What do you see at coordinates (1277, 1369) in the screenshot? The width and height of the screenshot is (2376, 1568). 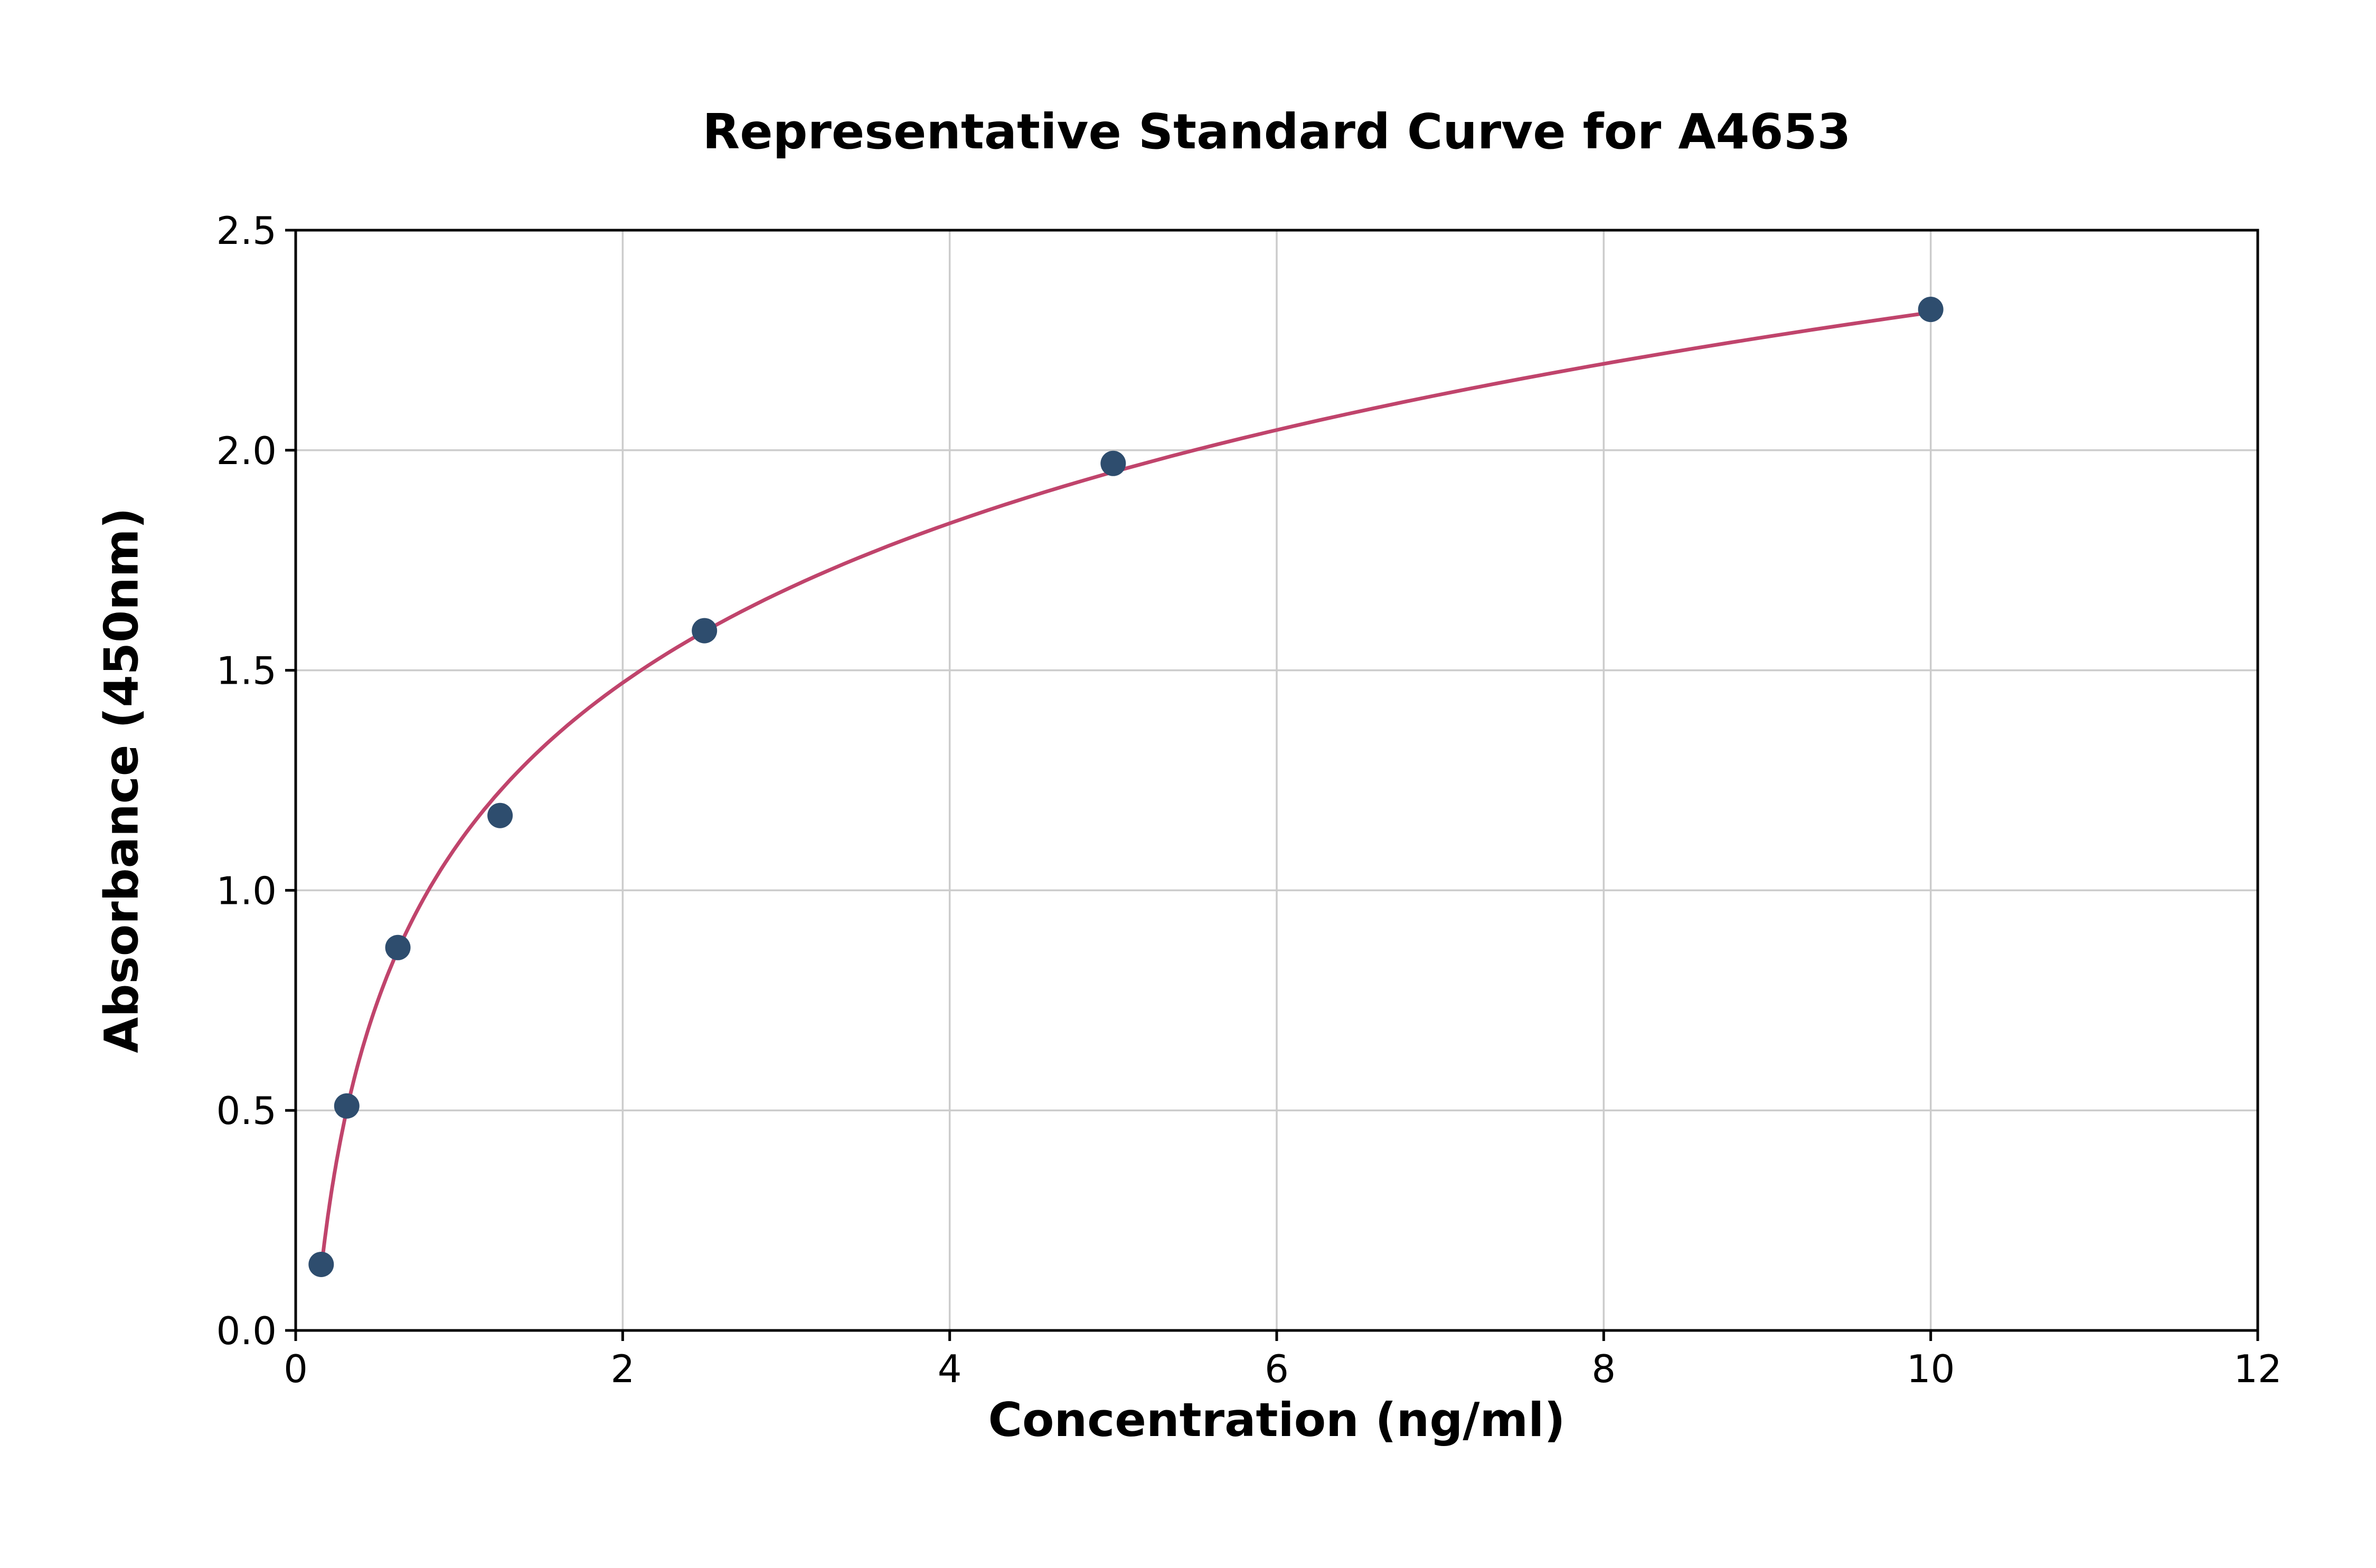 I see `x-tick-label: 6` at bounding box center [1277, 1369].